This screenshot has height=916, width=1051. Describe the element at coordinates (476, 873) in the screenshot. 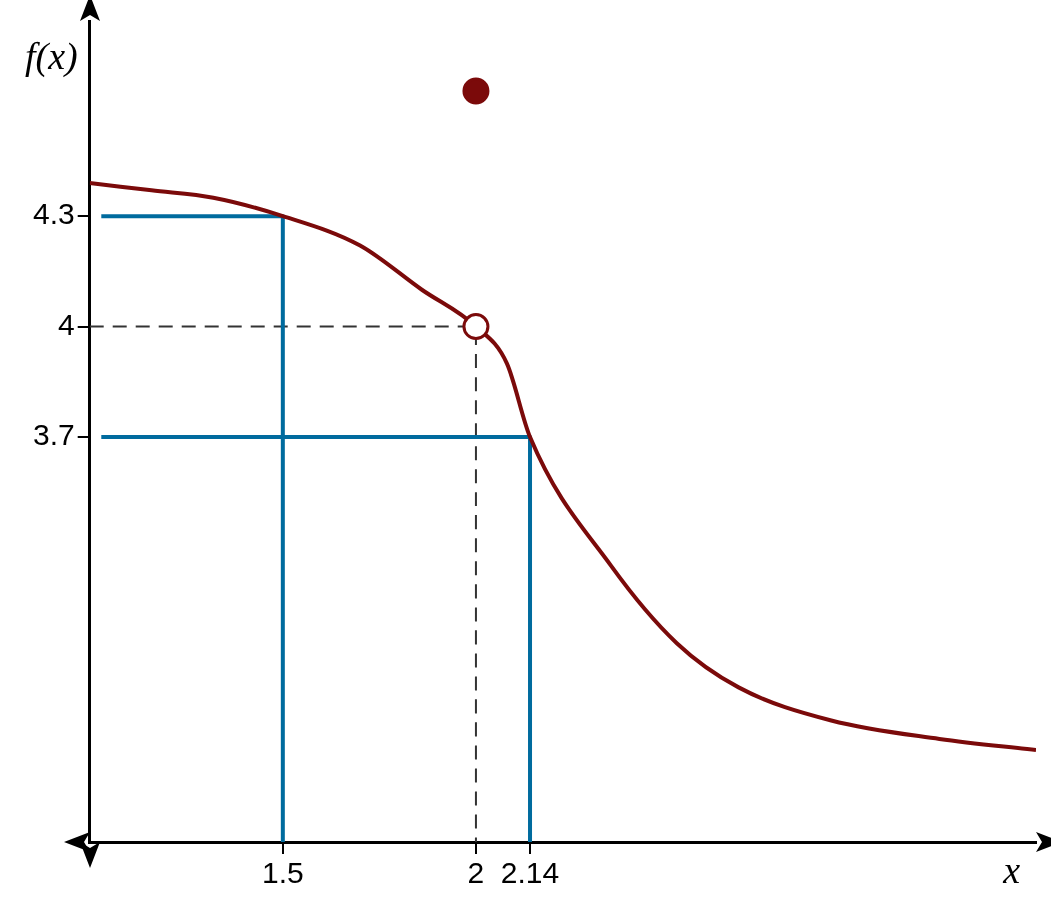

I see `x-tick-label: 2` at that location.